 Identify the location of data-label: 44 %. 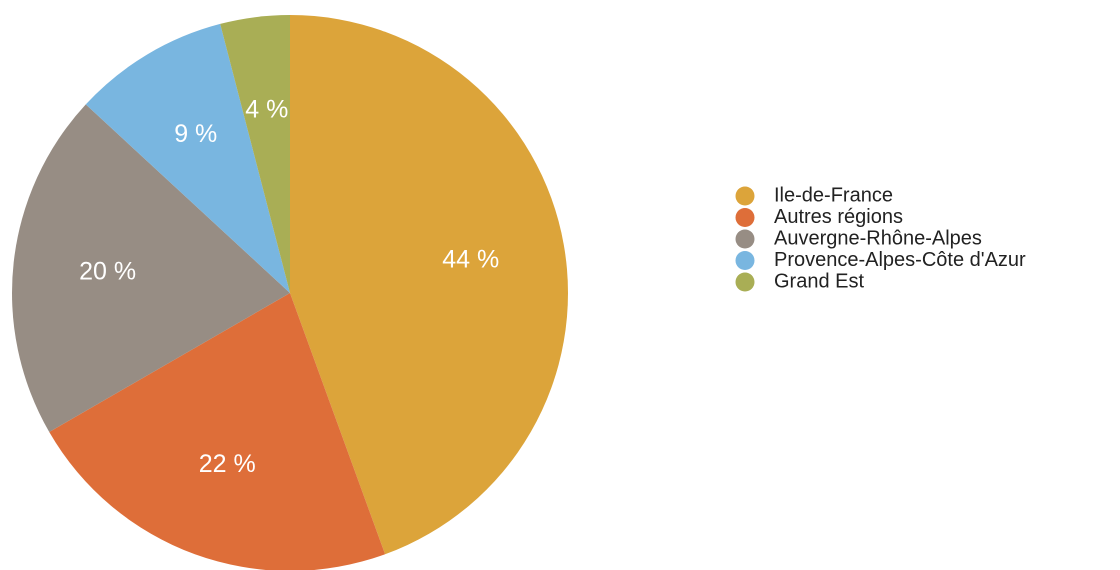
(470, 260).